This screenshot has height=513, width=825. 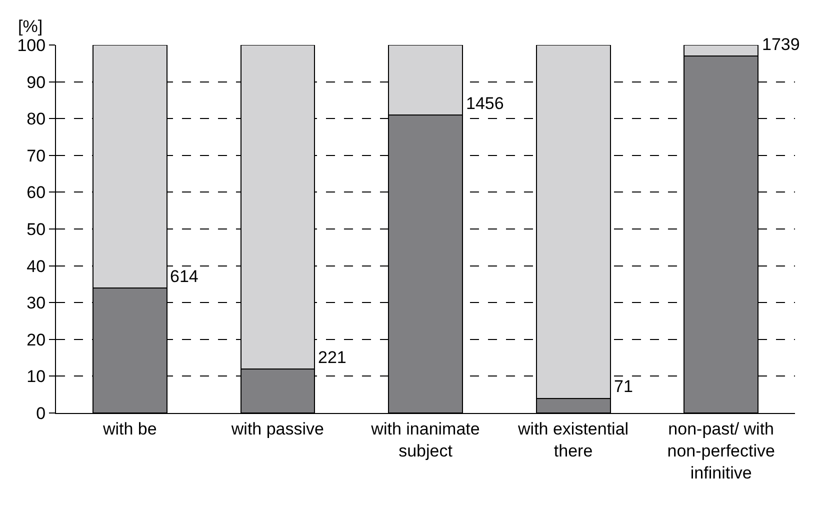 What do you see at coordinates (485, 103) in the screenshot?
I see `annotation: 1456` at bounding box center [485, 103].